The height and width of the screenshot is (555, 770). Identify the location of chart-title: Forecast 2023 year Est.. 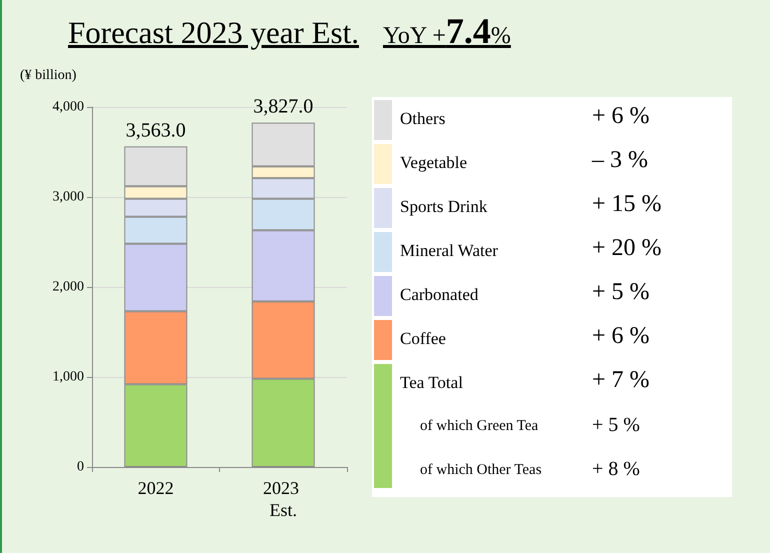
(213, 32).